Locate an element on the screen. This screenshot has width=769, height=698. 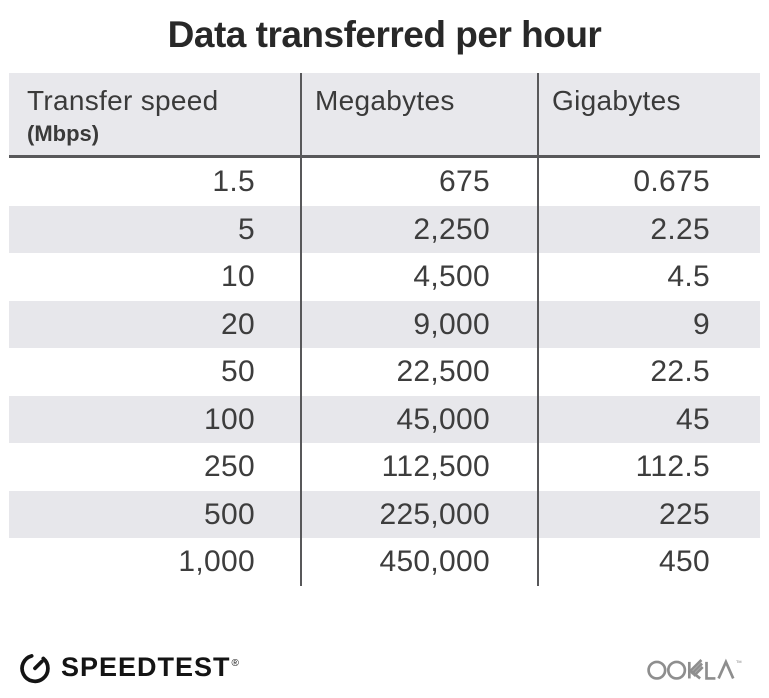
table-cell-gigabytes: 0.675 is located at coordinates (671, 181).